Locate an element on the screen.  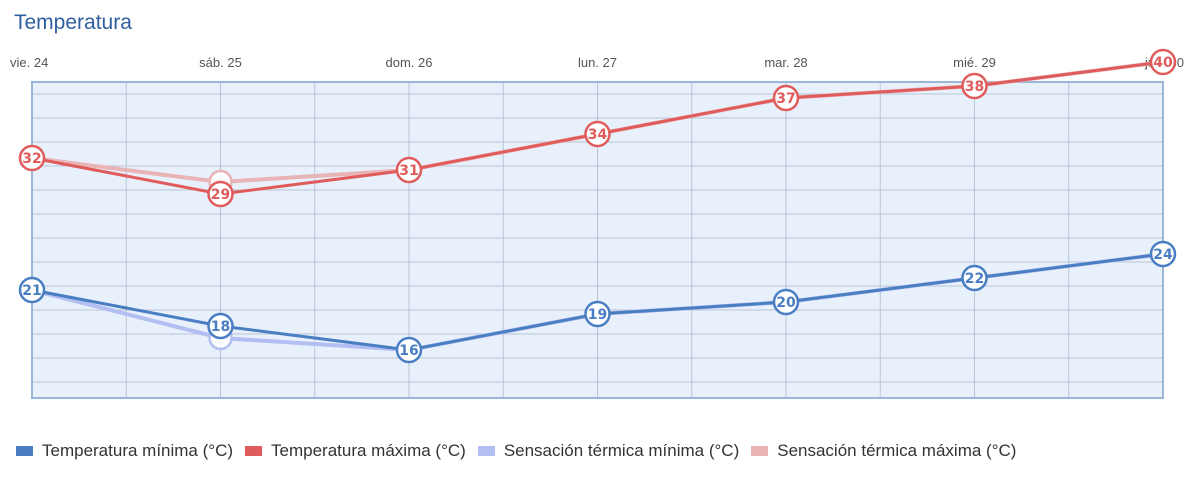
data-label: 21 is located at coordinates (31, 291).